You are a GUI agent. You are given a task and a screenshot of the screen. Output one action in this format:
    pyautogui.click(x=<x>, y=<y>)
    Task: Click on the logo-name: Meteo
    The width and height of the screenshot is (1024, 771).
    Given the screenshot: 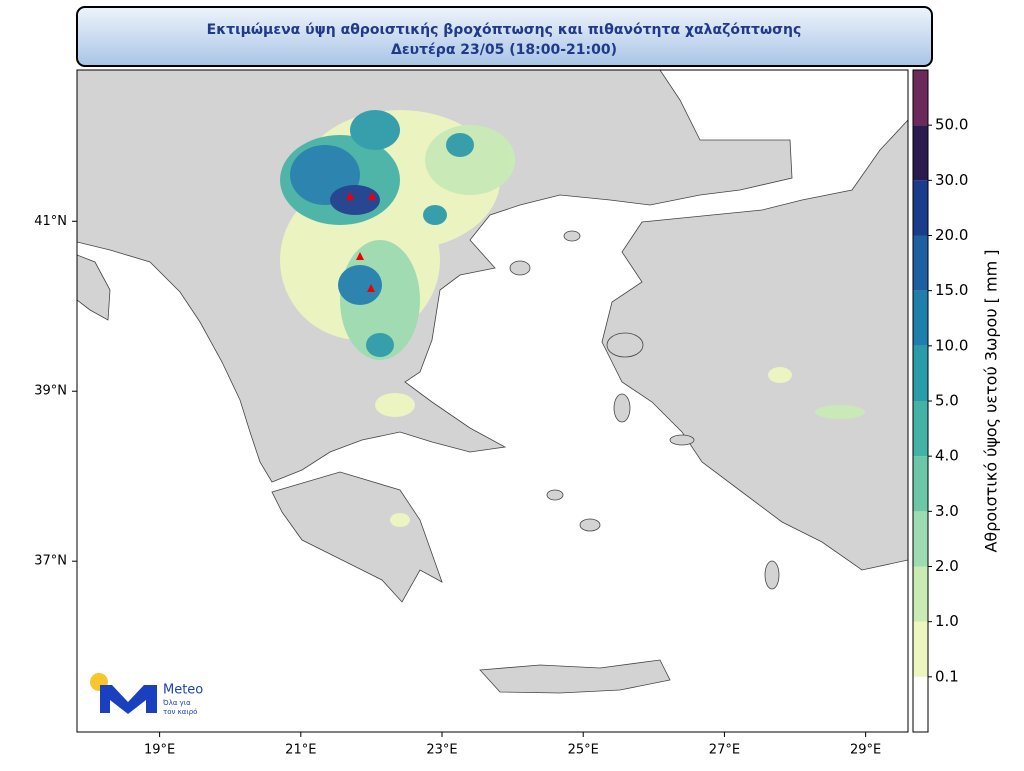 What is the action you would take?
    pyautogui.click(x=183, y=690)
    